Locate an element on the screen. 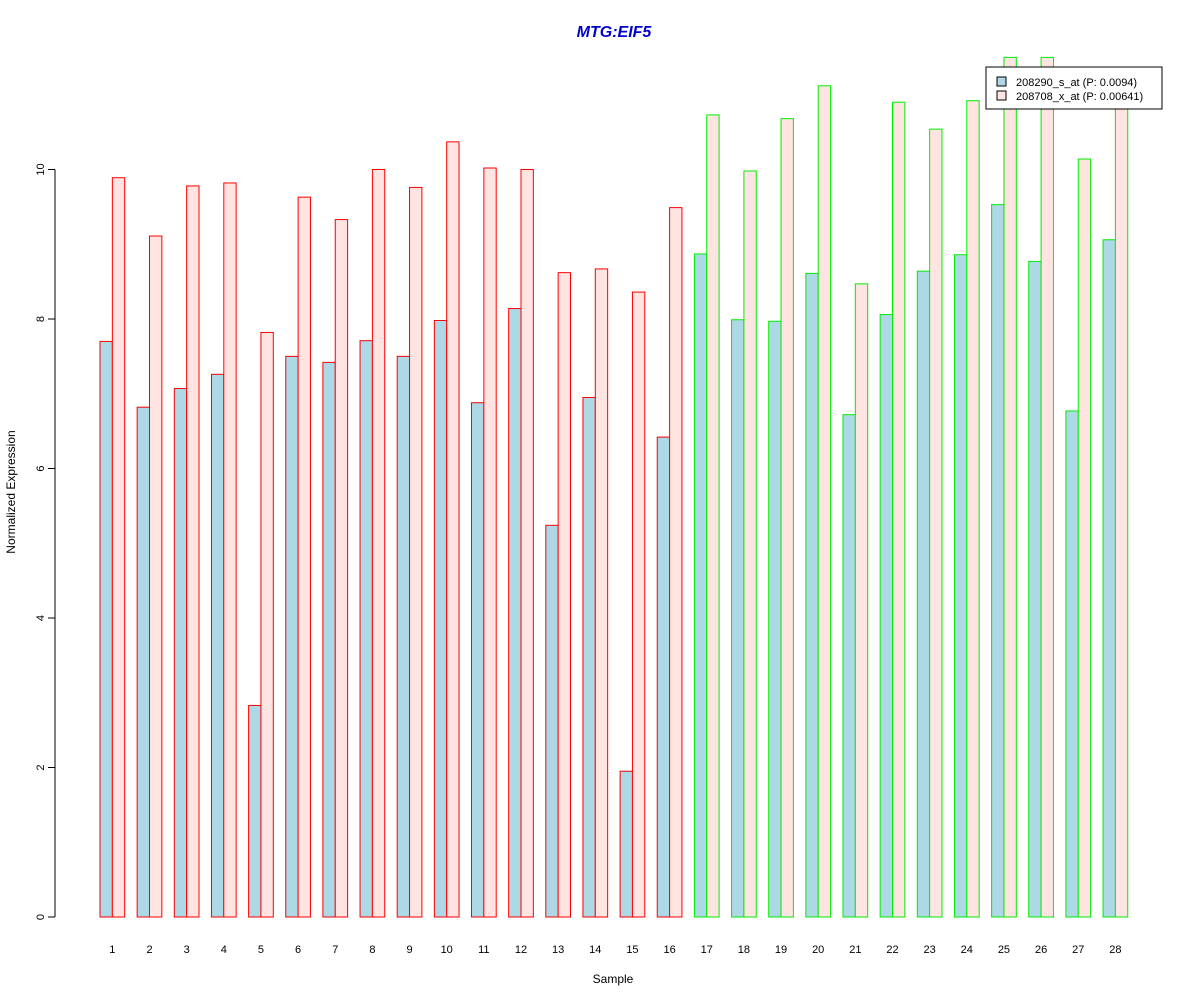  x-tick-label: 16 is located at coordinates (669, 950).